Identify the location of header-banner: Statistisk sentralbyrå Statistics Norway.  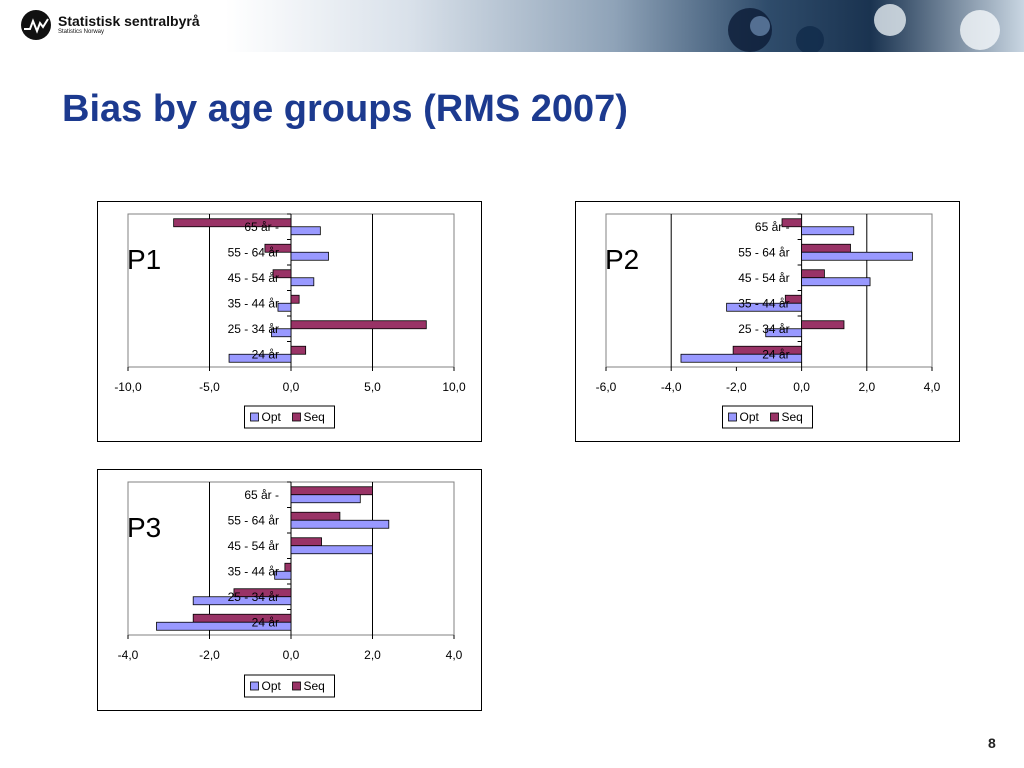
(512, 26).